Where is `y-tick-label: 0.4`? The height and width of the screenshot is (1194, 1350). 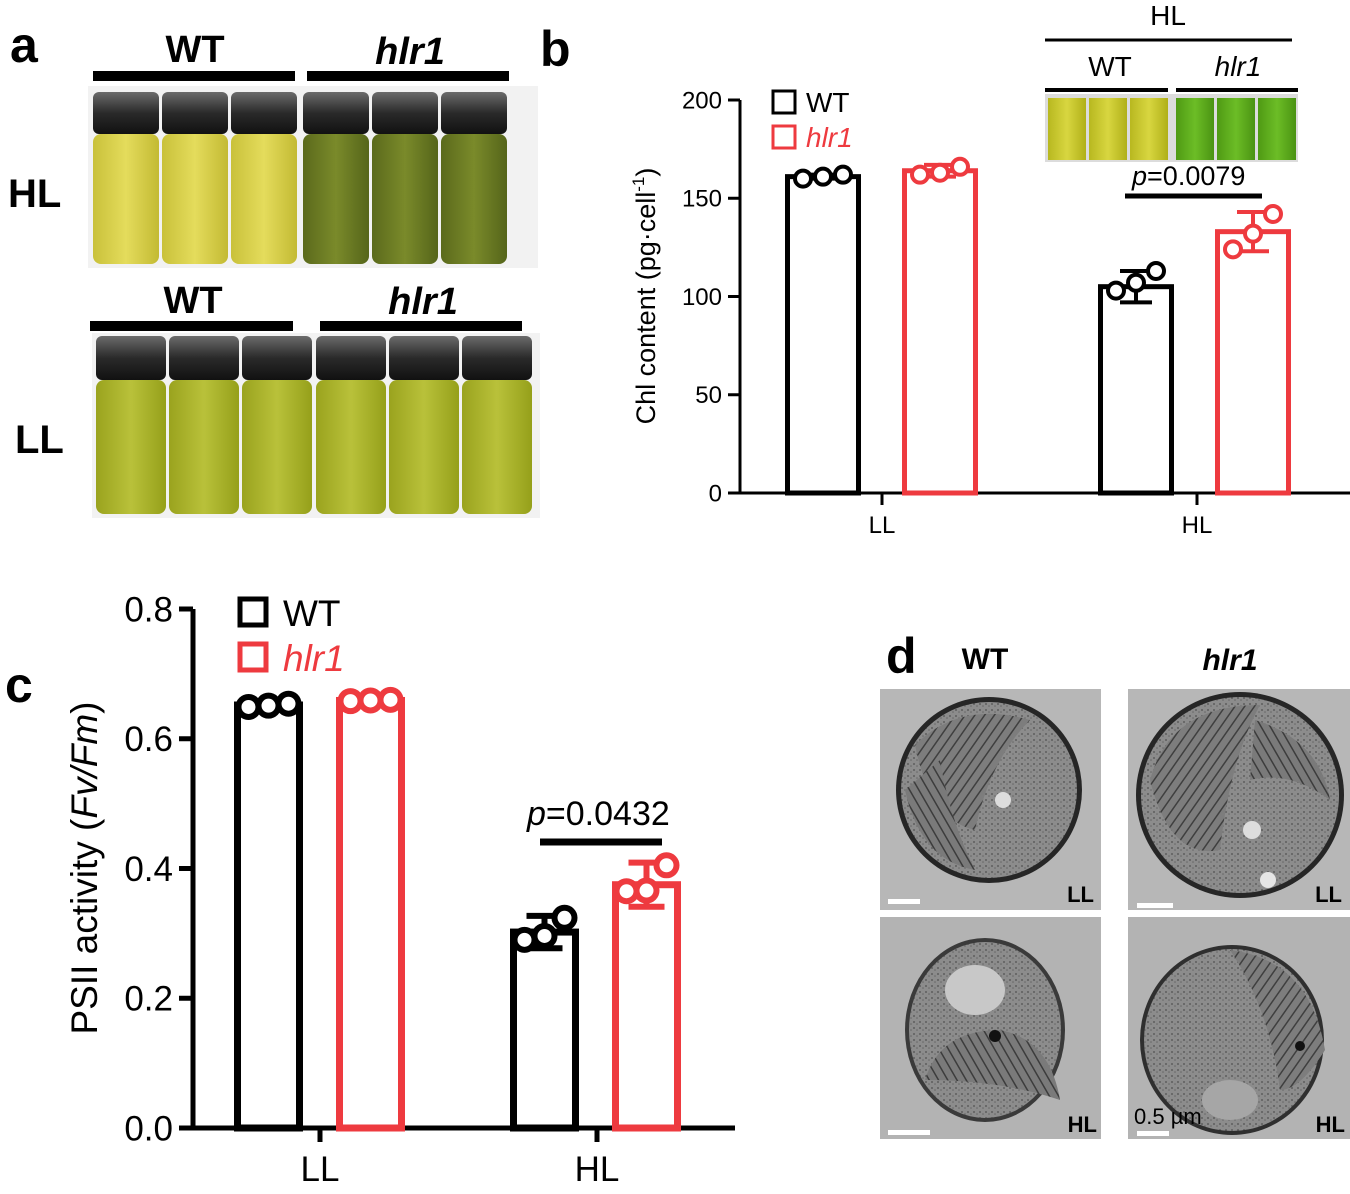
y-tick-label: 0.4 is located at coordinates (148, 869).